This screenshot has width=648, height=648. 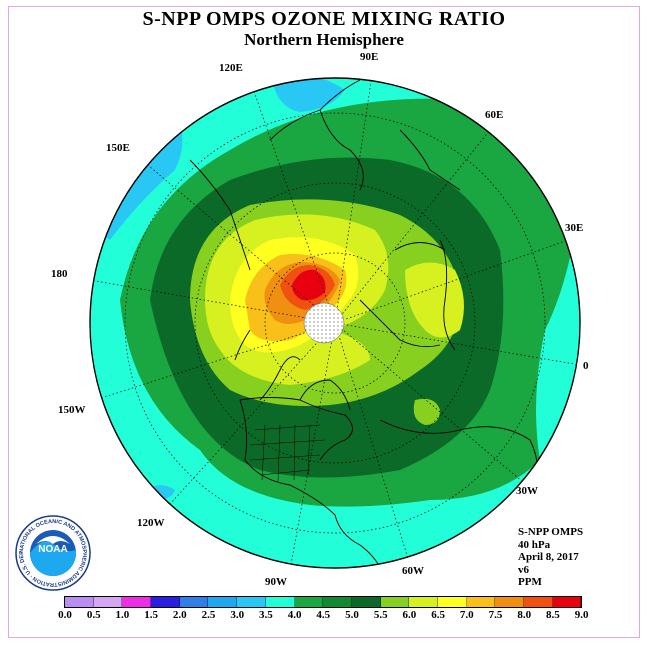 I want to click on lon-label-120w: 120W, so click(x=151, y=523).